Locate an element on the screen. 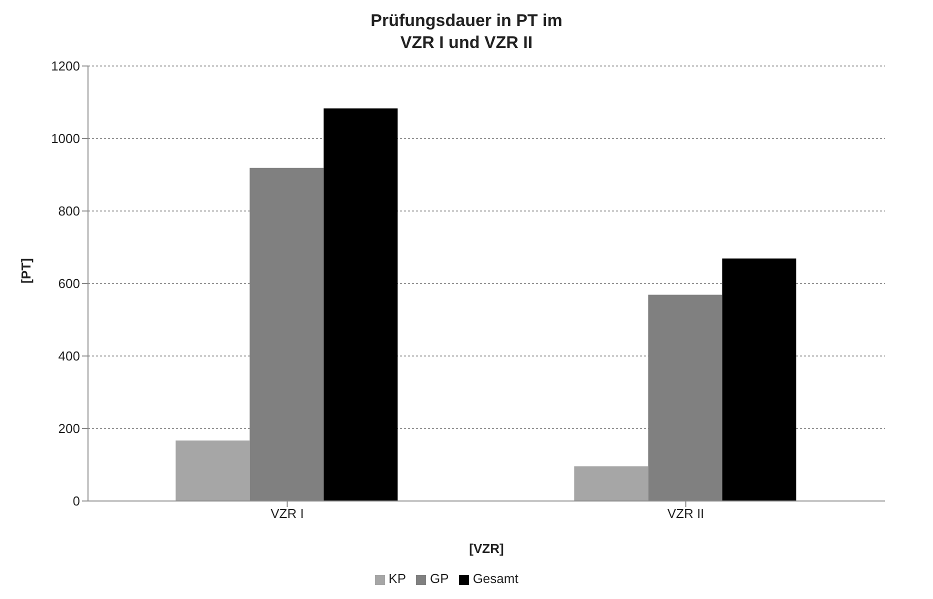 This screenshot has width=933, height=599. x-axis-title: [VZR] is located at coordinates (486, 548).